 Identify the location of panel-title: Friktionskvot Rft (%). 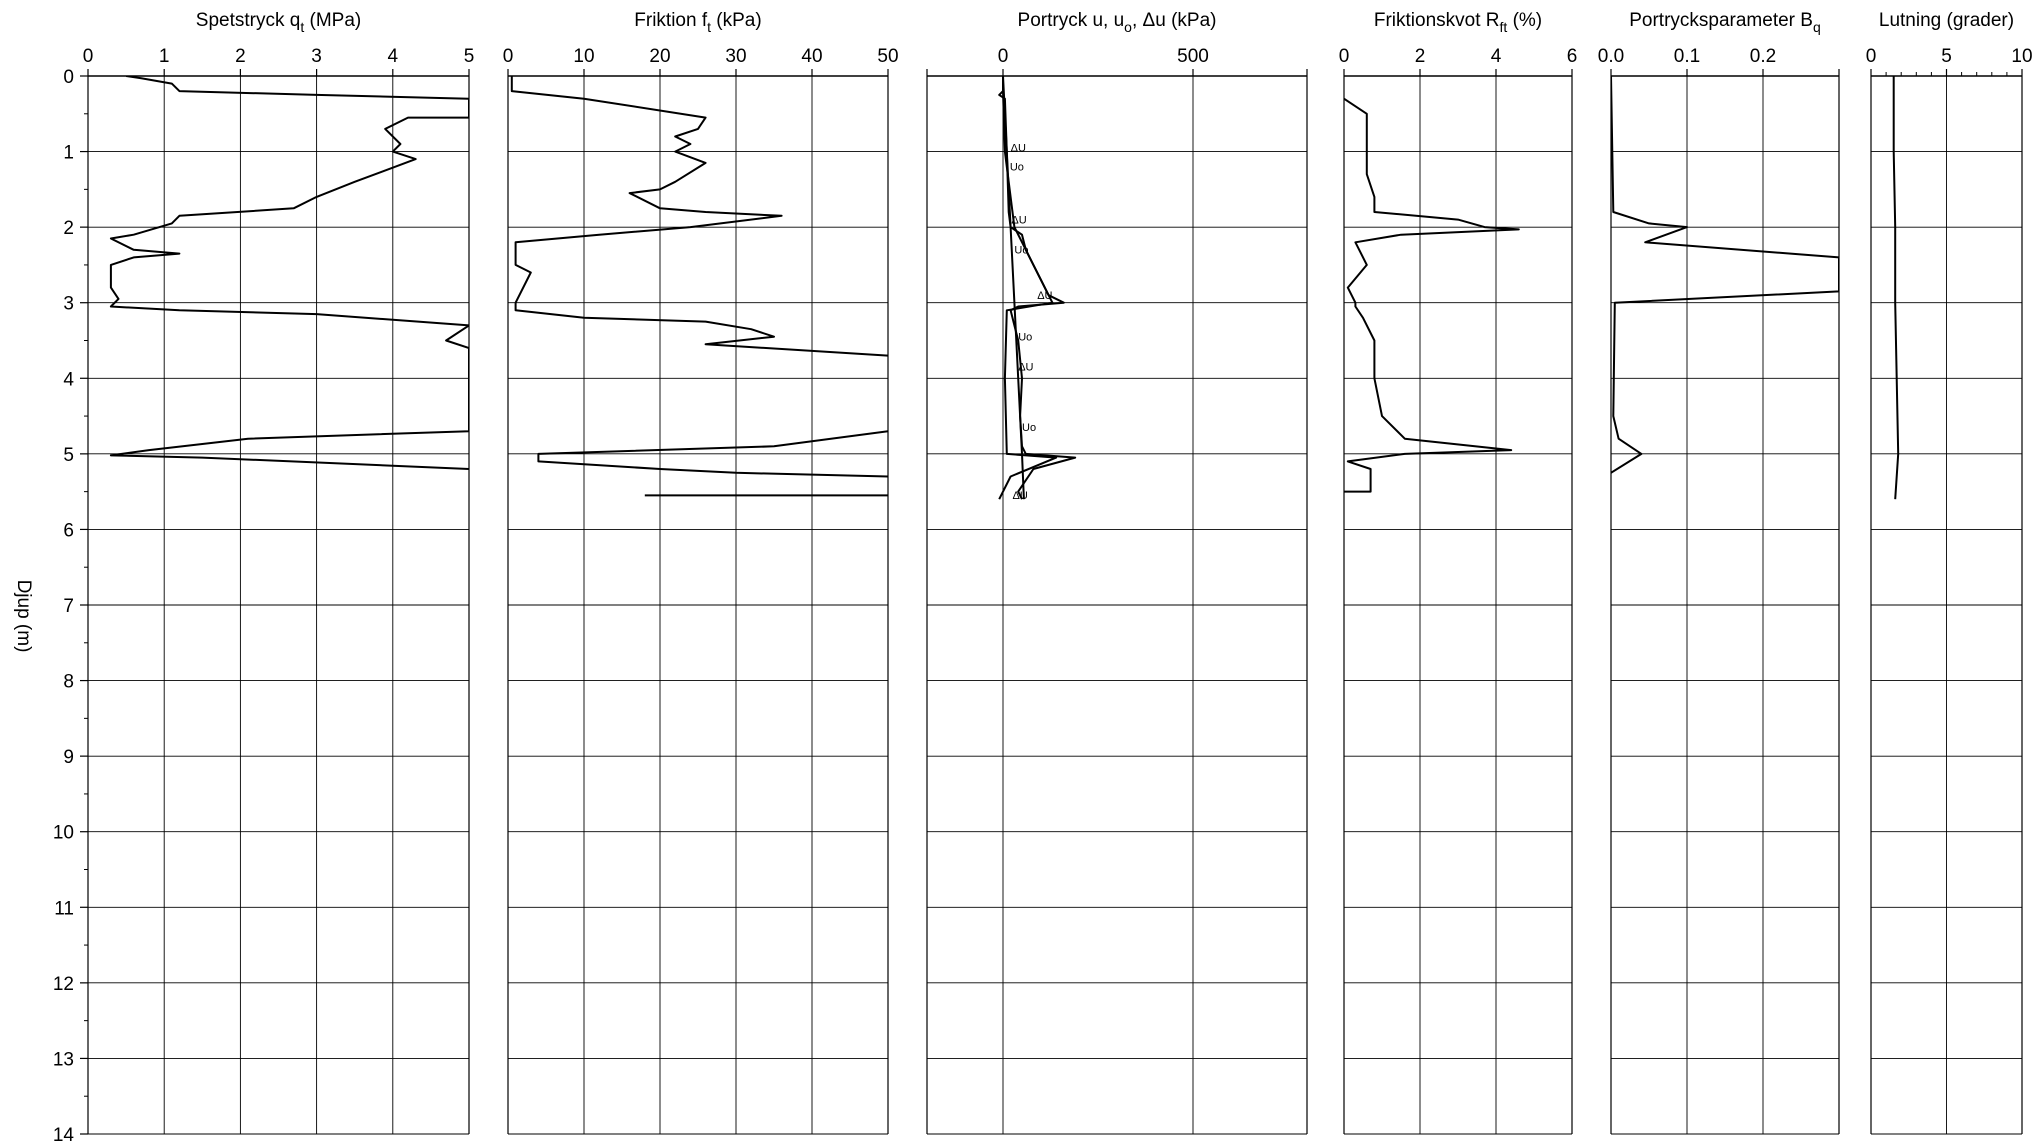
(1458, 22).